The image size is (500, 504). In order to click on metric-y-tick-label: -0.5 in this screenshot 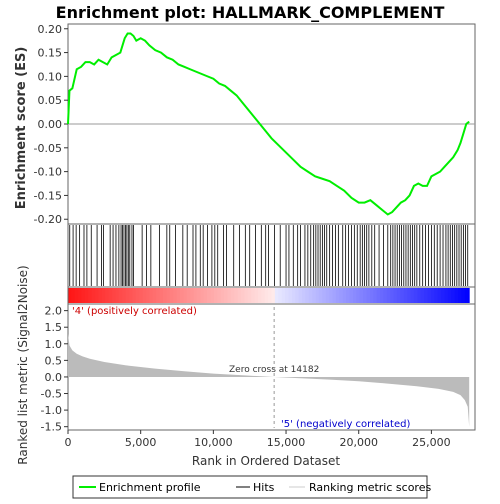, I will do `click(51, 394)`.